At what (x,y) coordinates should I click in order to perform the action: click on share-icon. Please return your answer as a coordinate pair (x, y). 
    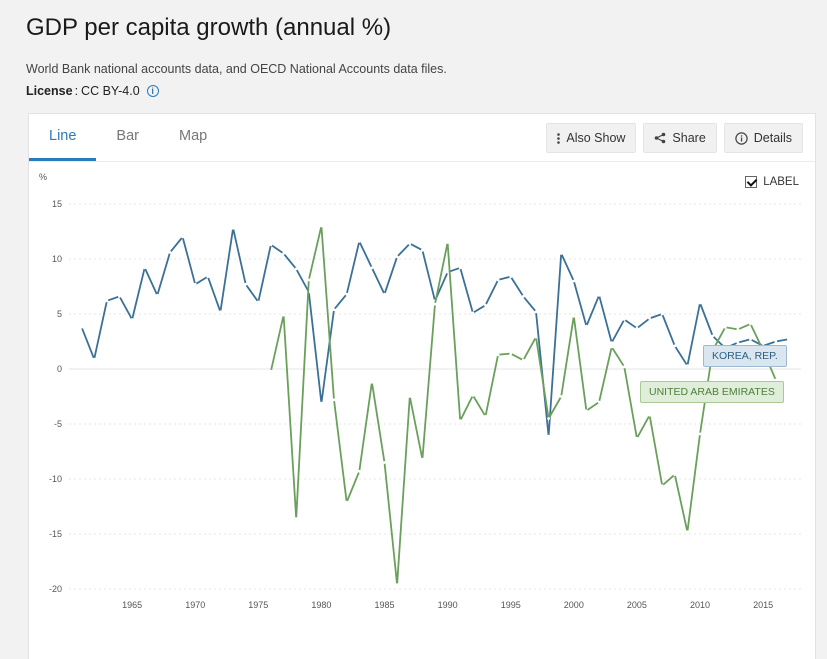
    Looking at the image, I should click on (660, 138).